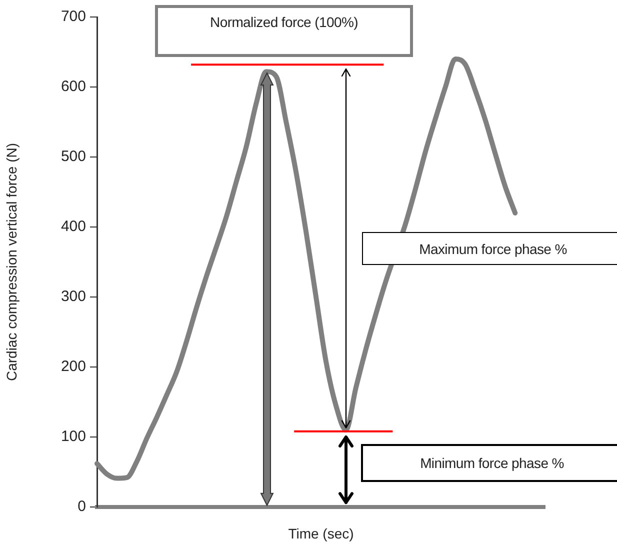 The height and width of the screenshot is (547, 617). I want to click on x-axis-title: Time (sec), so click(321, 533).